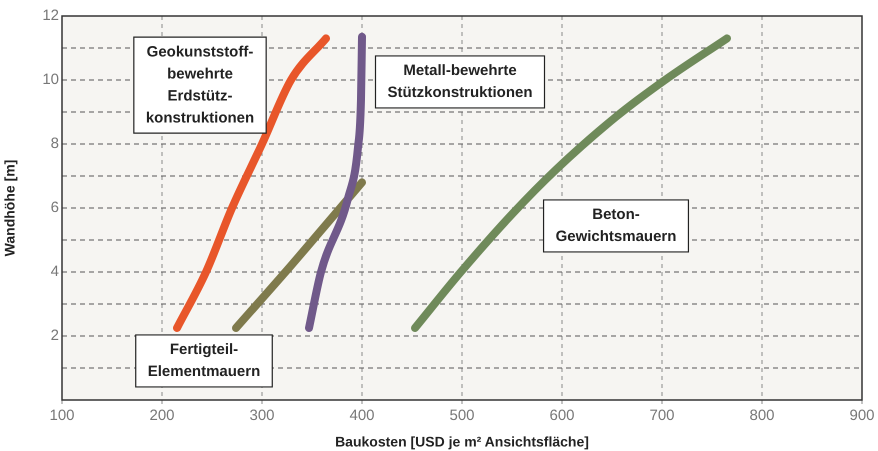 The width and height of the screenshot is (878, 451). I want to click on x-tick-label: 700, so click(662, 415).